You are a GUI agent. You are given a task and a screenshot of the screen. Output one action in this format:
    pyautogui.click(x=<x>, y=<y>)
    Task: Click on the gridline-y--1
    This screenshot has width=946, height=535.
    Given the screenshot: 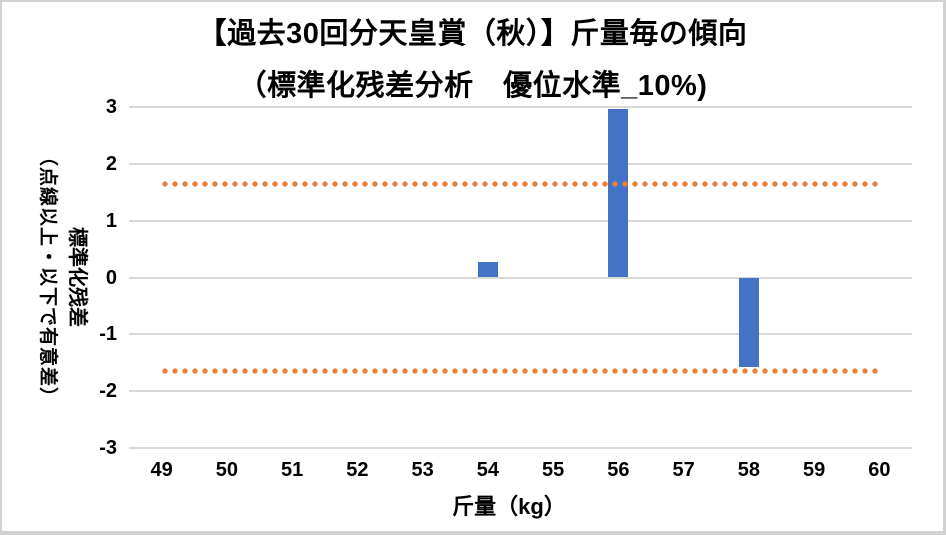 What is the action you would take?
    pyautogui.click(x=520, y=334)
    